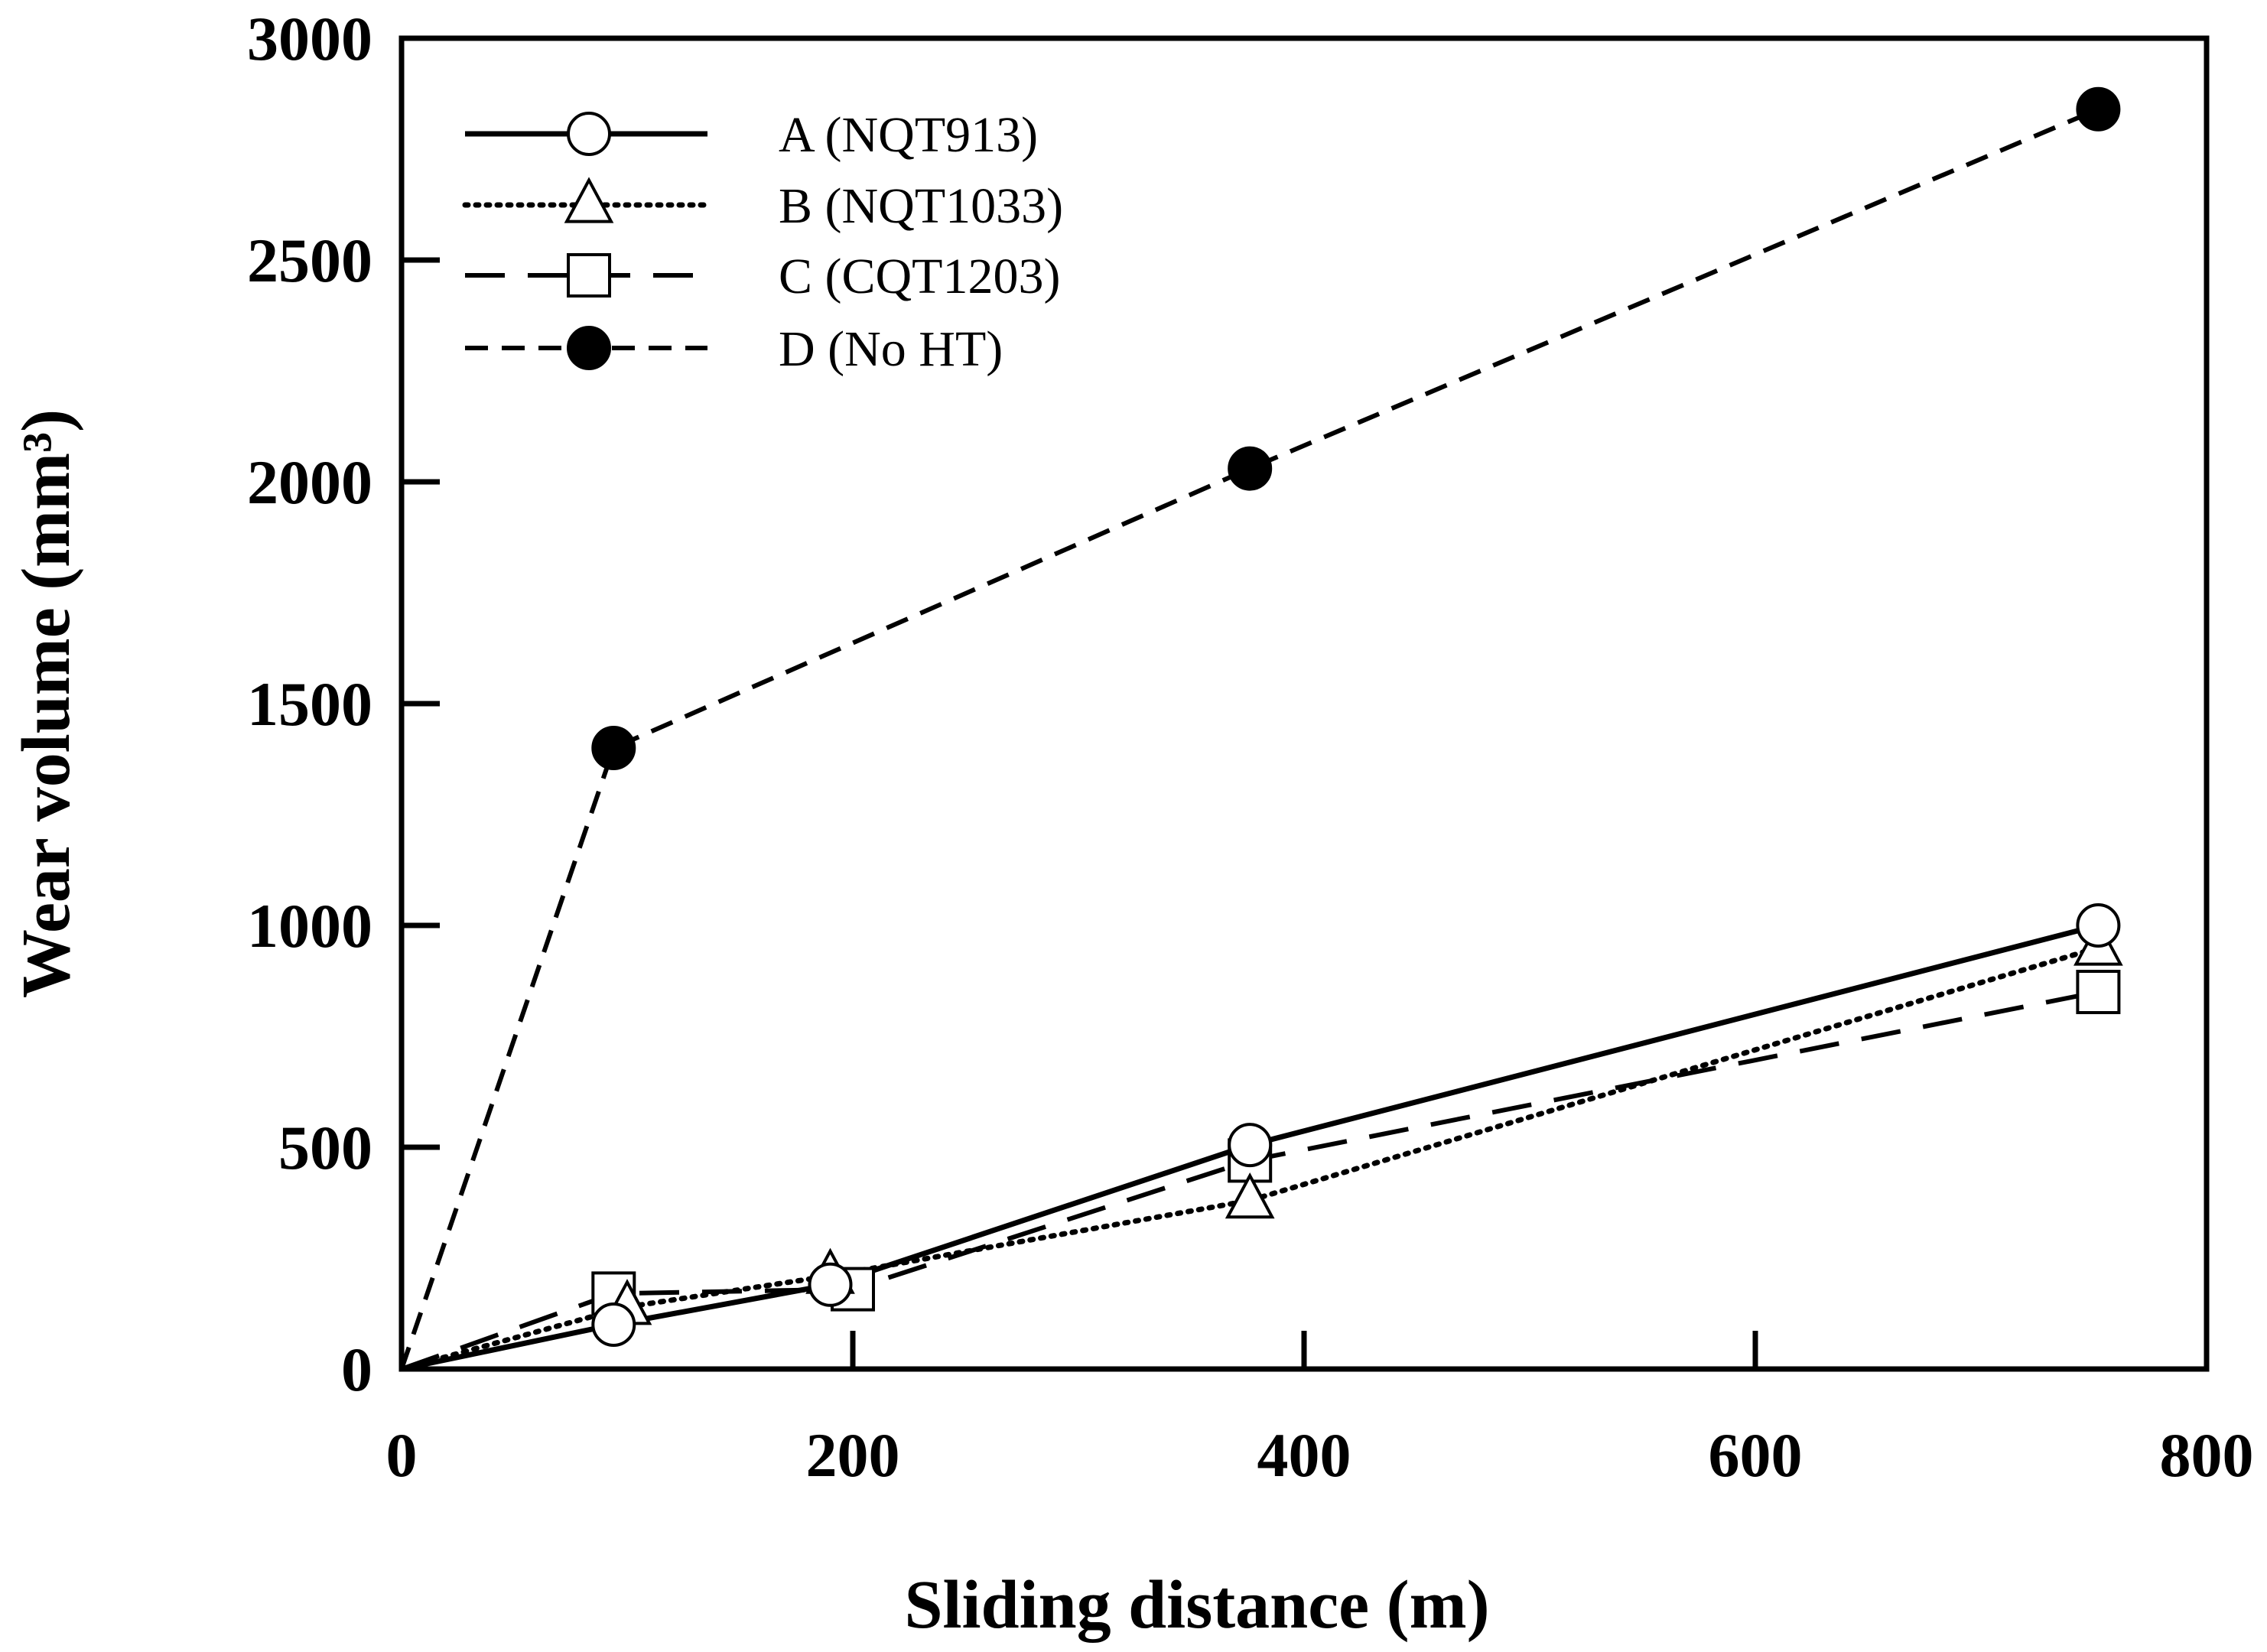  What do you see at coordinates (919, 276) in the screenshot?
I see `legend-label-2: C (CQT1203)` at bounding box center [919, 276].